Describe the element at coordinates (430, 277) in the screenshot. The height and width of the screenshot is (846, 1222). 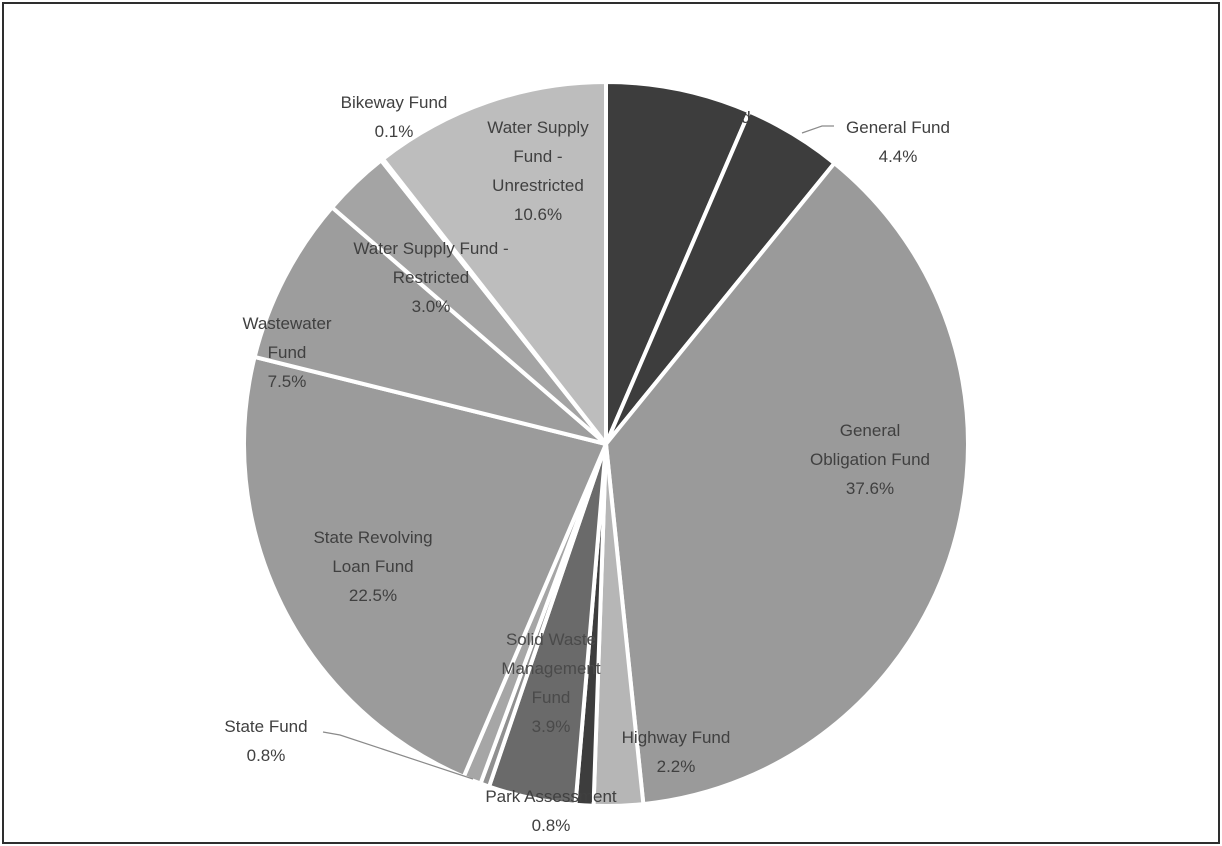
I see `slice-label-water-supply-fund-restricted: Water Supply Fund -Restricted 3.0%` at that location.